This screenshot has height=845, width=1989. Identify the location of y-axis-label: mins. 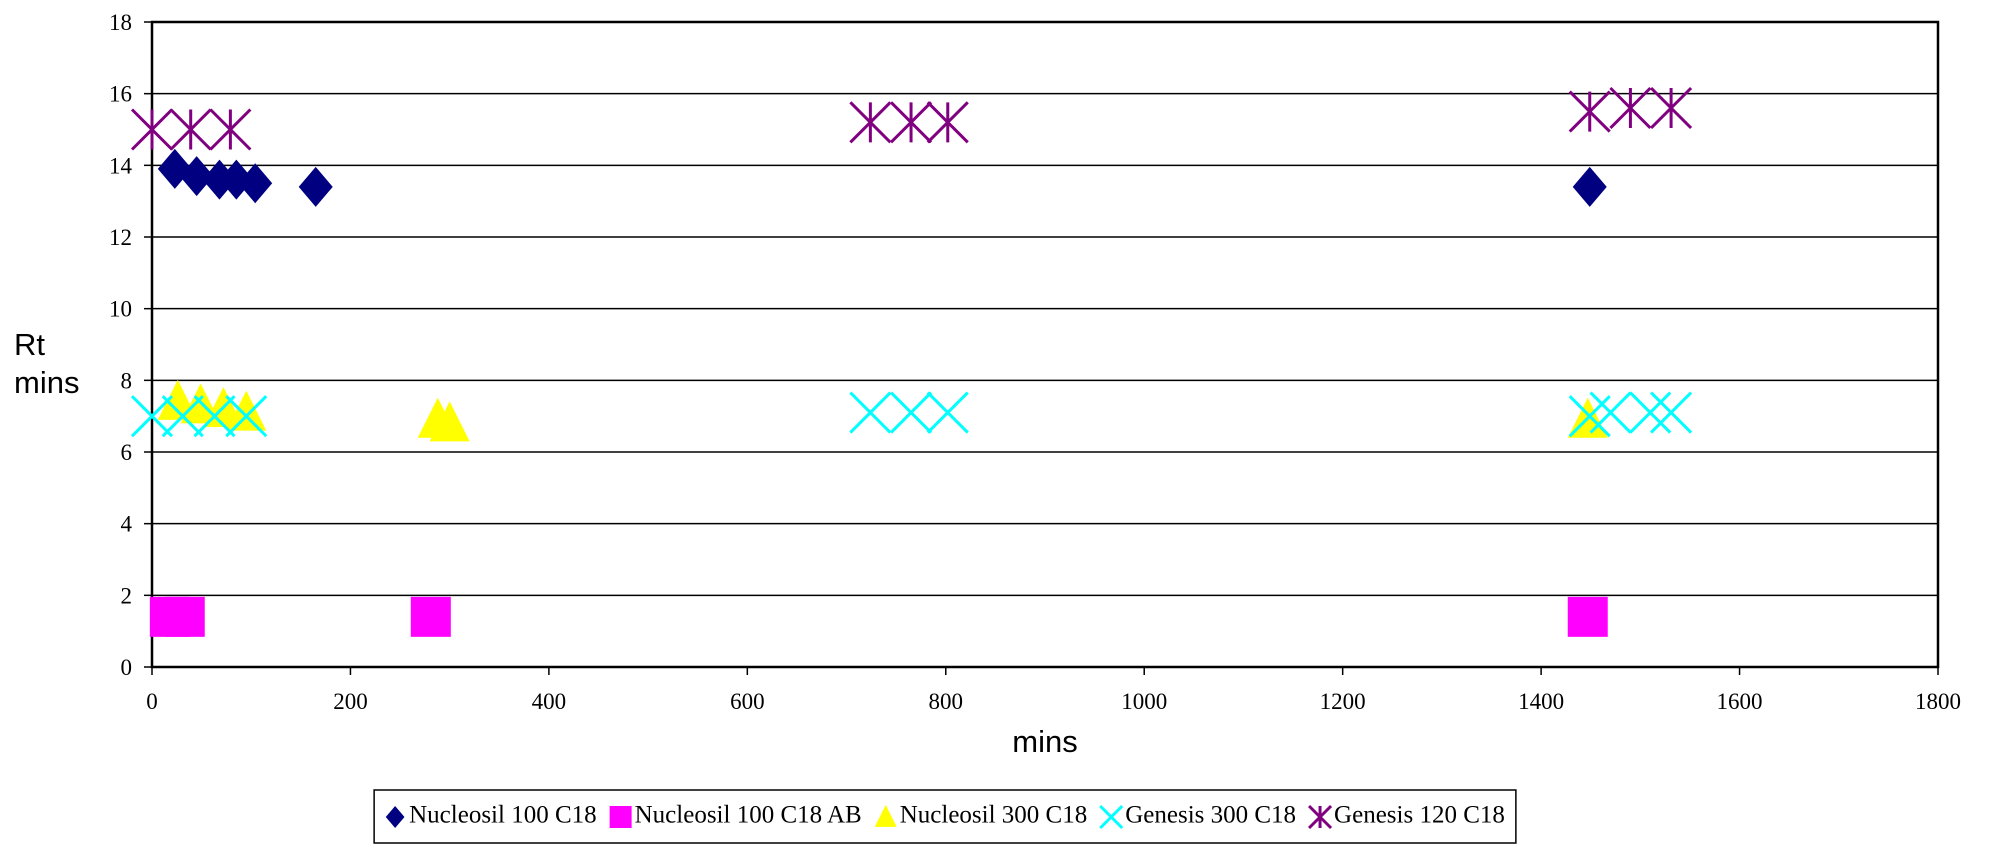
(46, 382).